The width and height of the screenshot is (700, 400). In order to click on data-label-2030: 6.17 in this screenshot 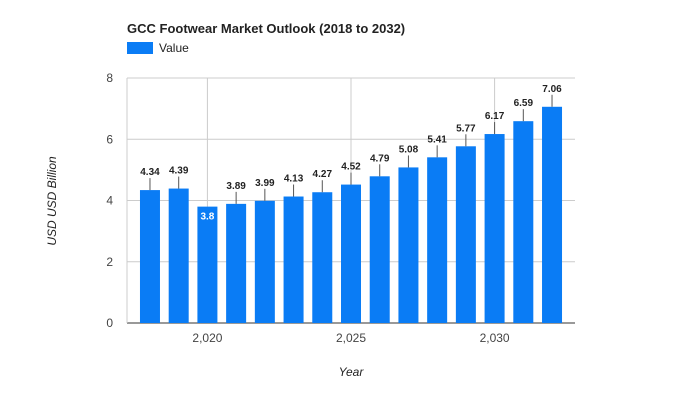, I will do `click(495, 116)`.